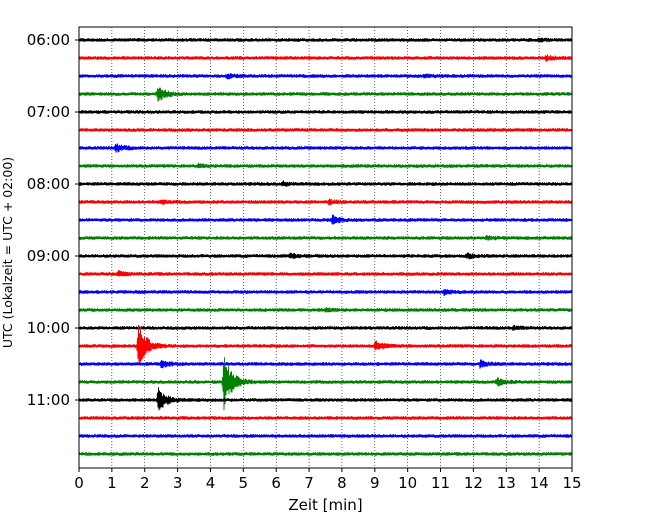  Describe the element at coordinates (571, 483) in the screenshot. I see `x-tick-label: 15` at that location.